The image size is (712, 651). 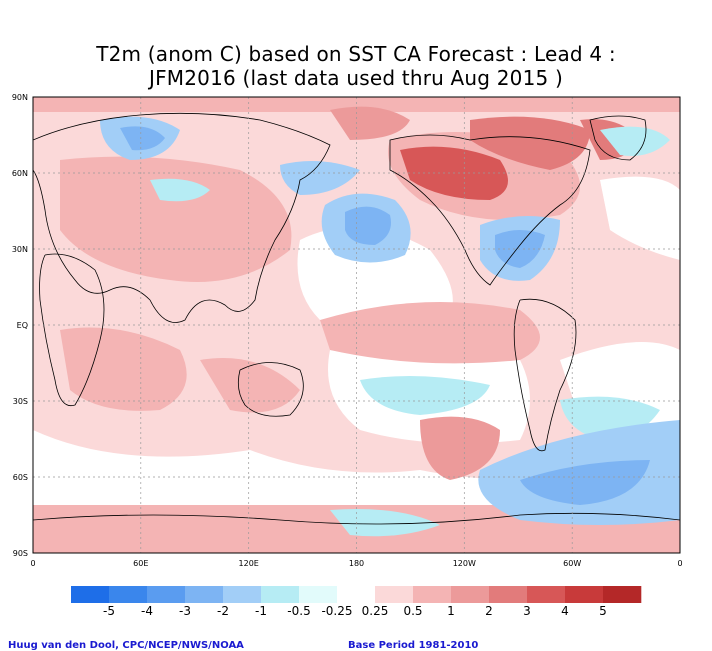 What do you see at coordinates (430, 333) in the screenshot?
I see `warm-region-eq-pacific` at bounding box center [430, 333].